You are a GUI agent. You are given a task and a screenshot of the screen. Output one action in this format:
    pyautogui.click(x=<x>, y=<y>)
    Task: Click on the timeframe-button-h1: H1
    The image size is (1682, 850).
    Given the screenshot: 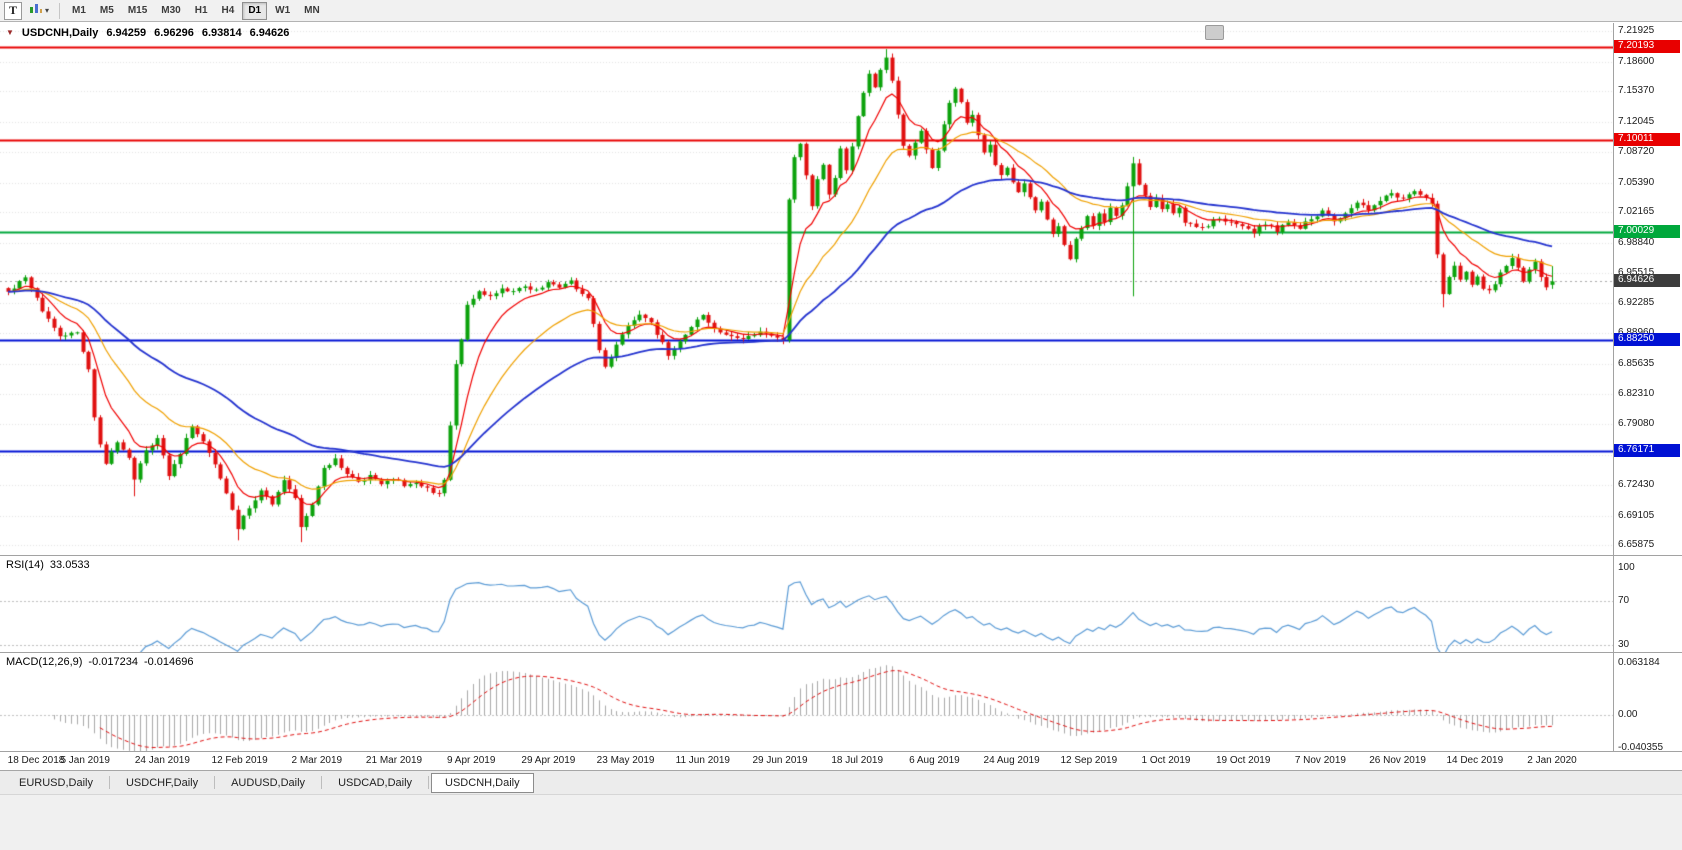 What is the action you would take?
    pyautogui.click(x=201, y=11)
    